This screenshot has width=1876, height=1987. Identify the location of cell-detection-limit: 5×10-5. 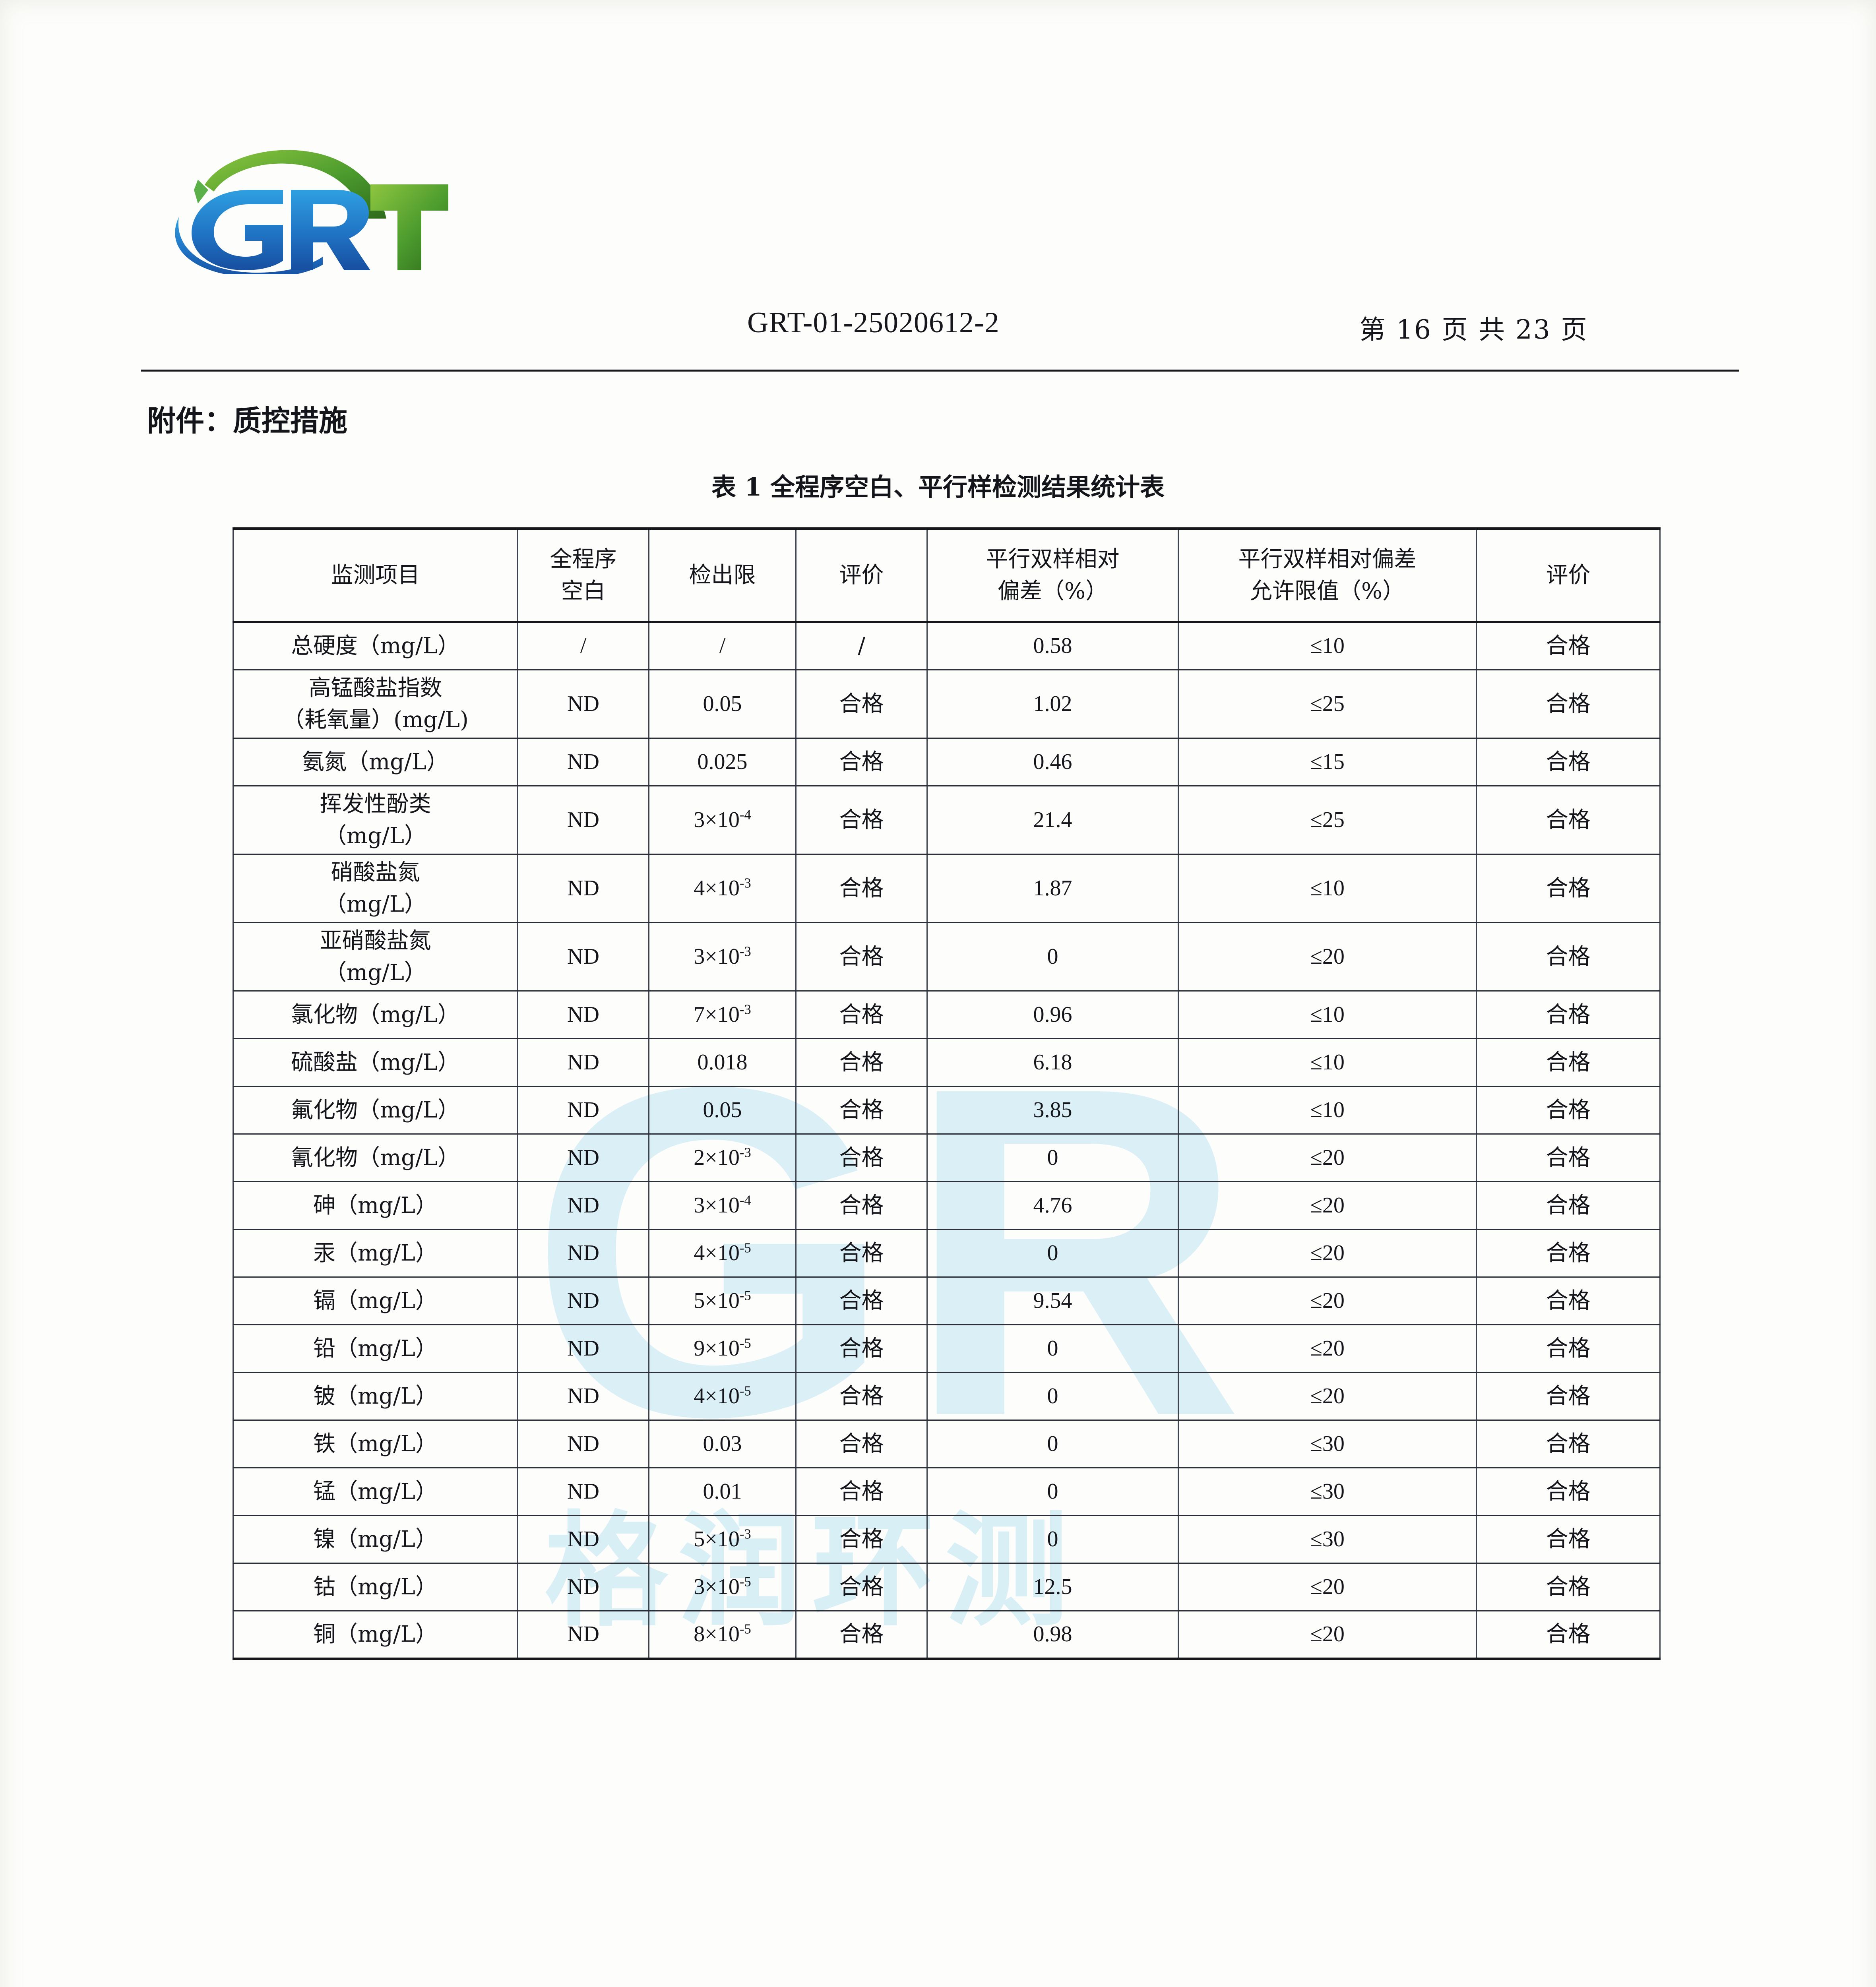
(722, 1300).